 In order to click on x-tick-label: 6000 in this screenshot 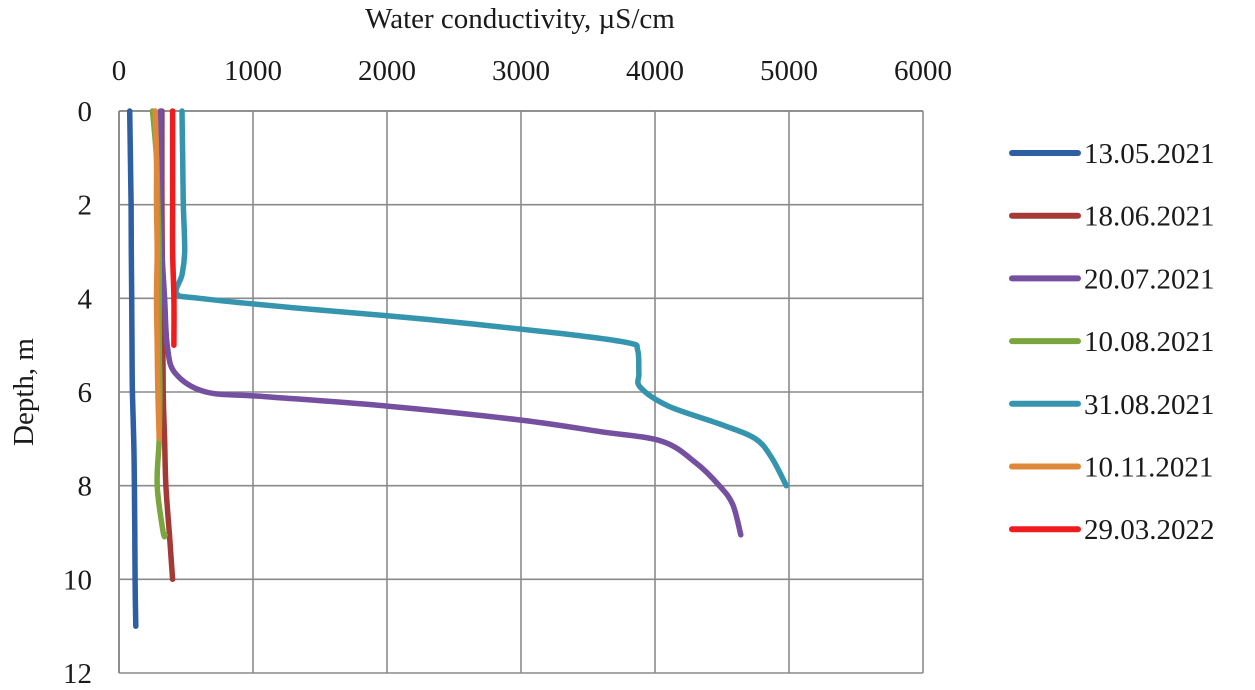, I will do `click(923, 71)`.